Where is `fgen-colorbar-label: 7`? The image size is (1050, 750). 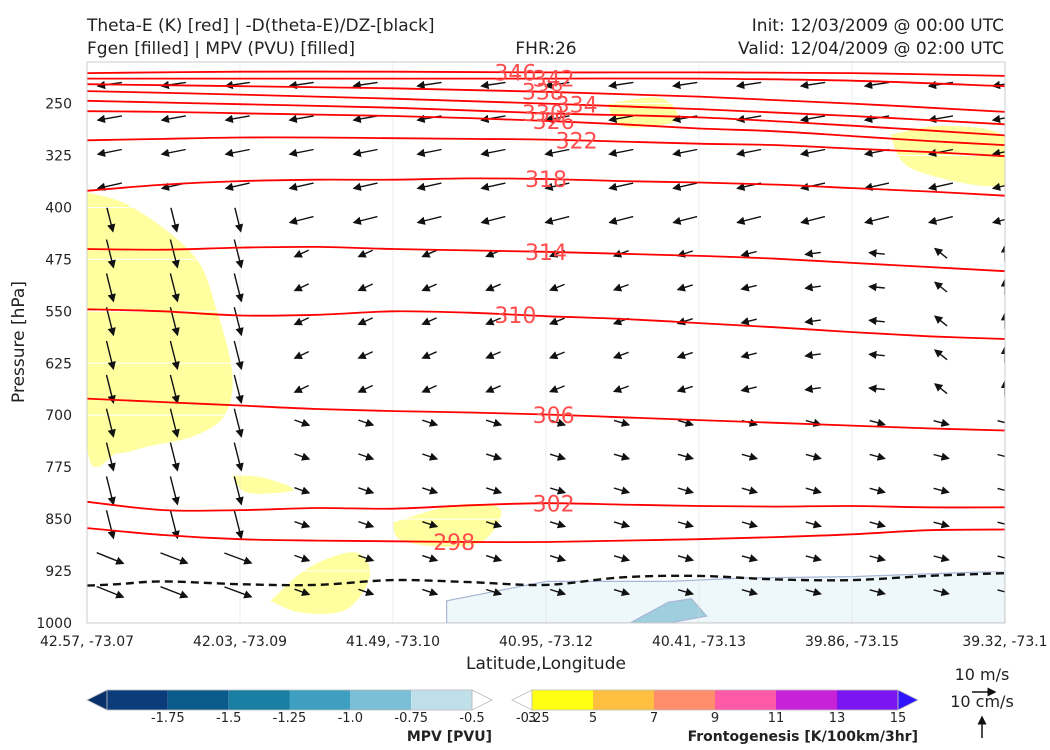 fgen-colorbar-label: 7 is located at coordinates (654, 718).